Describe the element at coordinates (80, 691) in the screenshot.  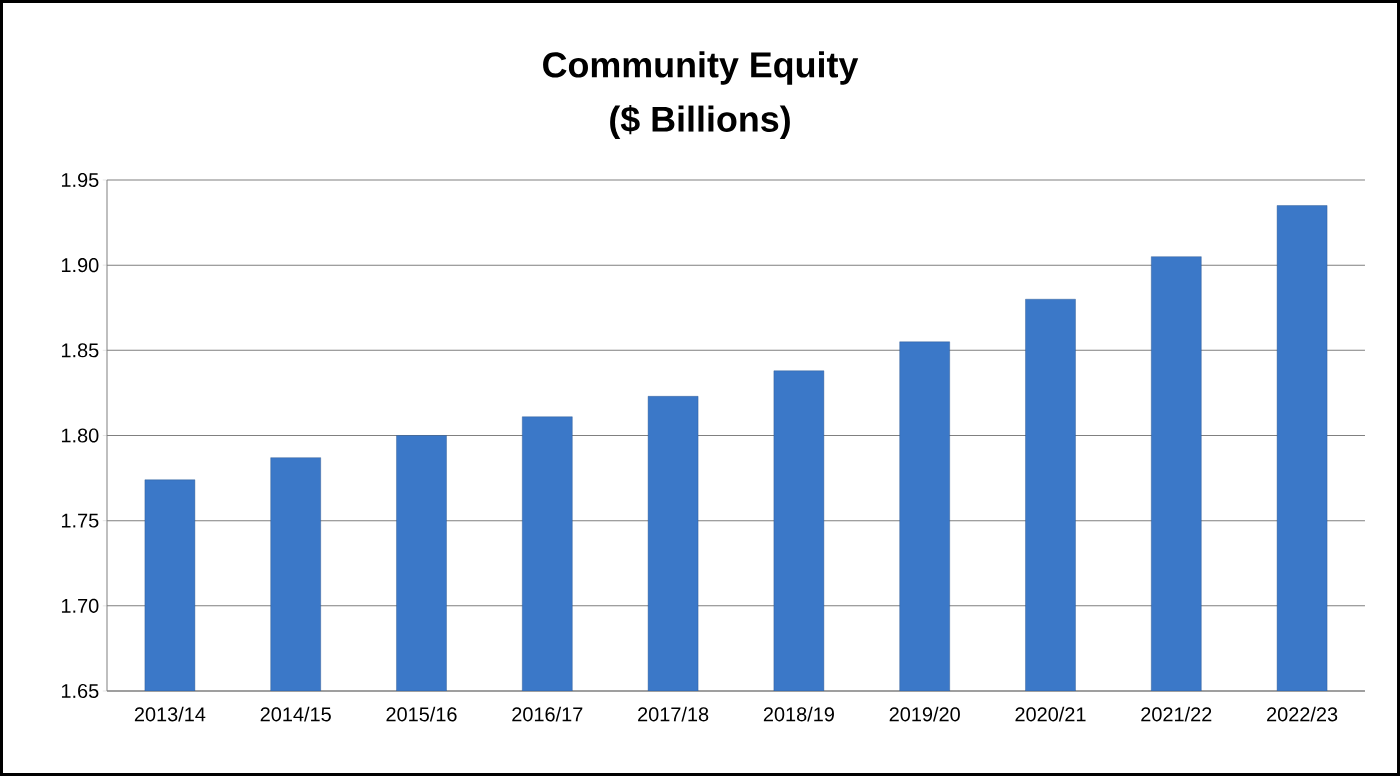
I see `y-tick-label: 1.65` at that location.